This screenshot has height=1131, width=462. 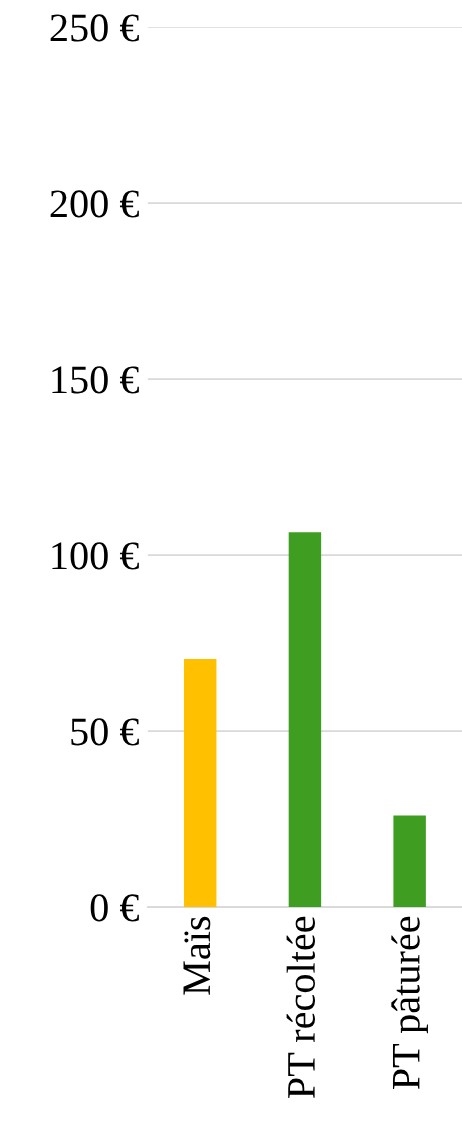 What do you see at coordinates (114, 908) in the screenshot?
I see `y-tick-label: 0 €` at bounding box center [114, 908].